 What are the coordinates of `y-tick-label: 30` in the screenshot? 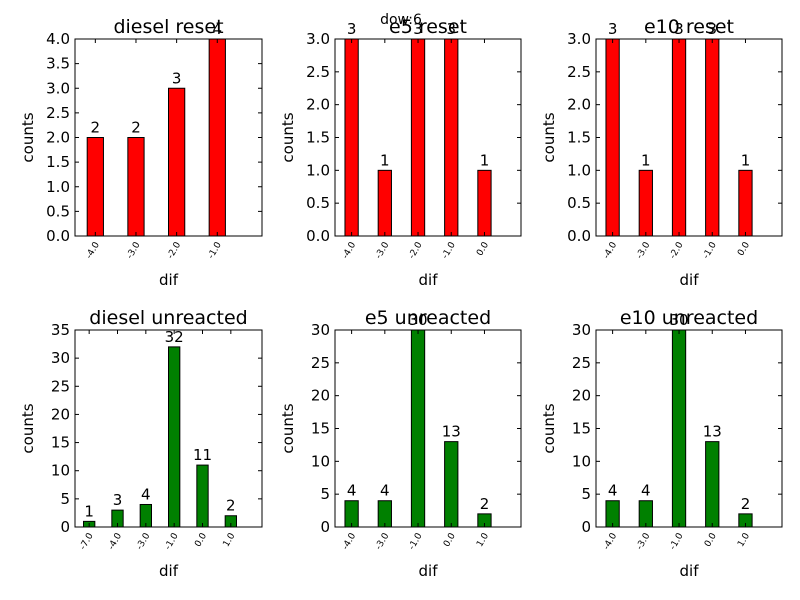 It's located at (581, 330).